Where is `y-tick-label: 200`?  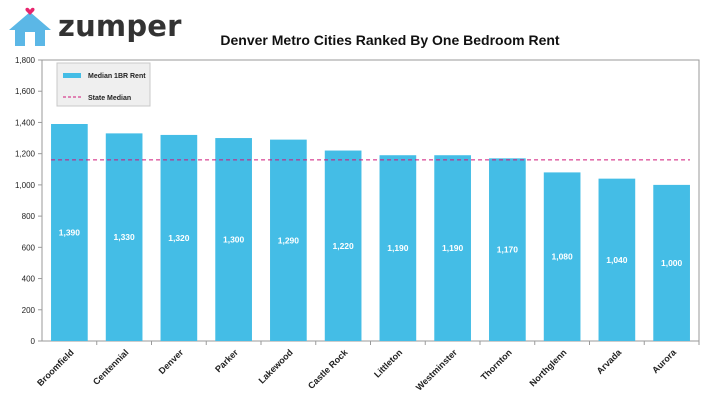 y-tick-label: 200 is located at coordinates (29, 310).